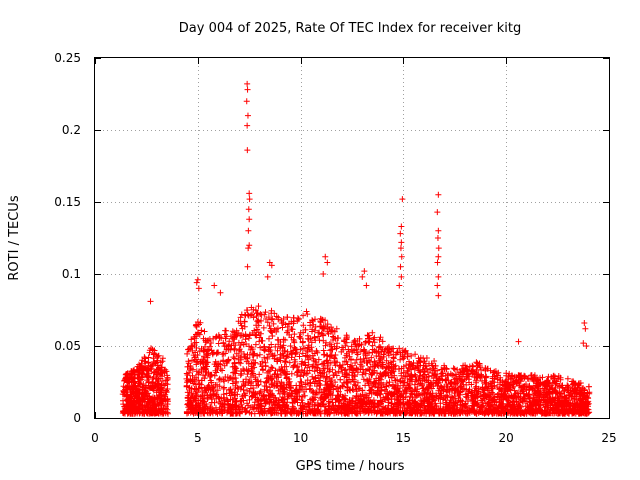 This screenshot has width=640, height=480. Describe the element at coordinates (14, 237) in the screenshot. I see `y-axis-label: ROTI / TECUs` at that location.